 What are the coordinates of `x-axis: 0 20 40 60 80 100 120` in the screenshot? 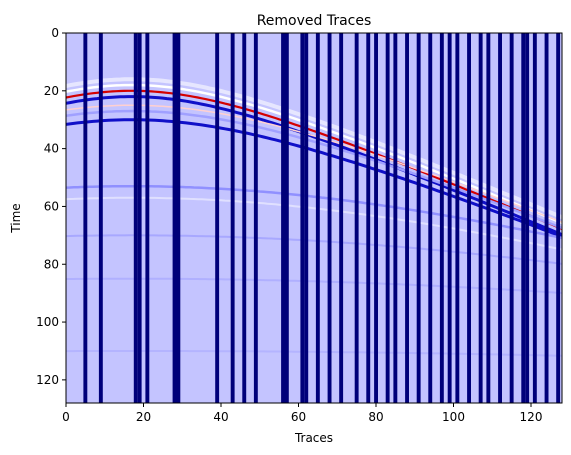 It's located at (302, 413).